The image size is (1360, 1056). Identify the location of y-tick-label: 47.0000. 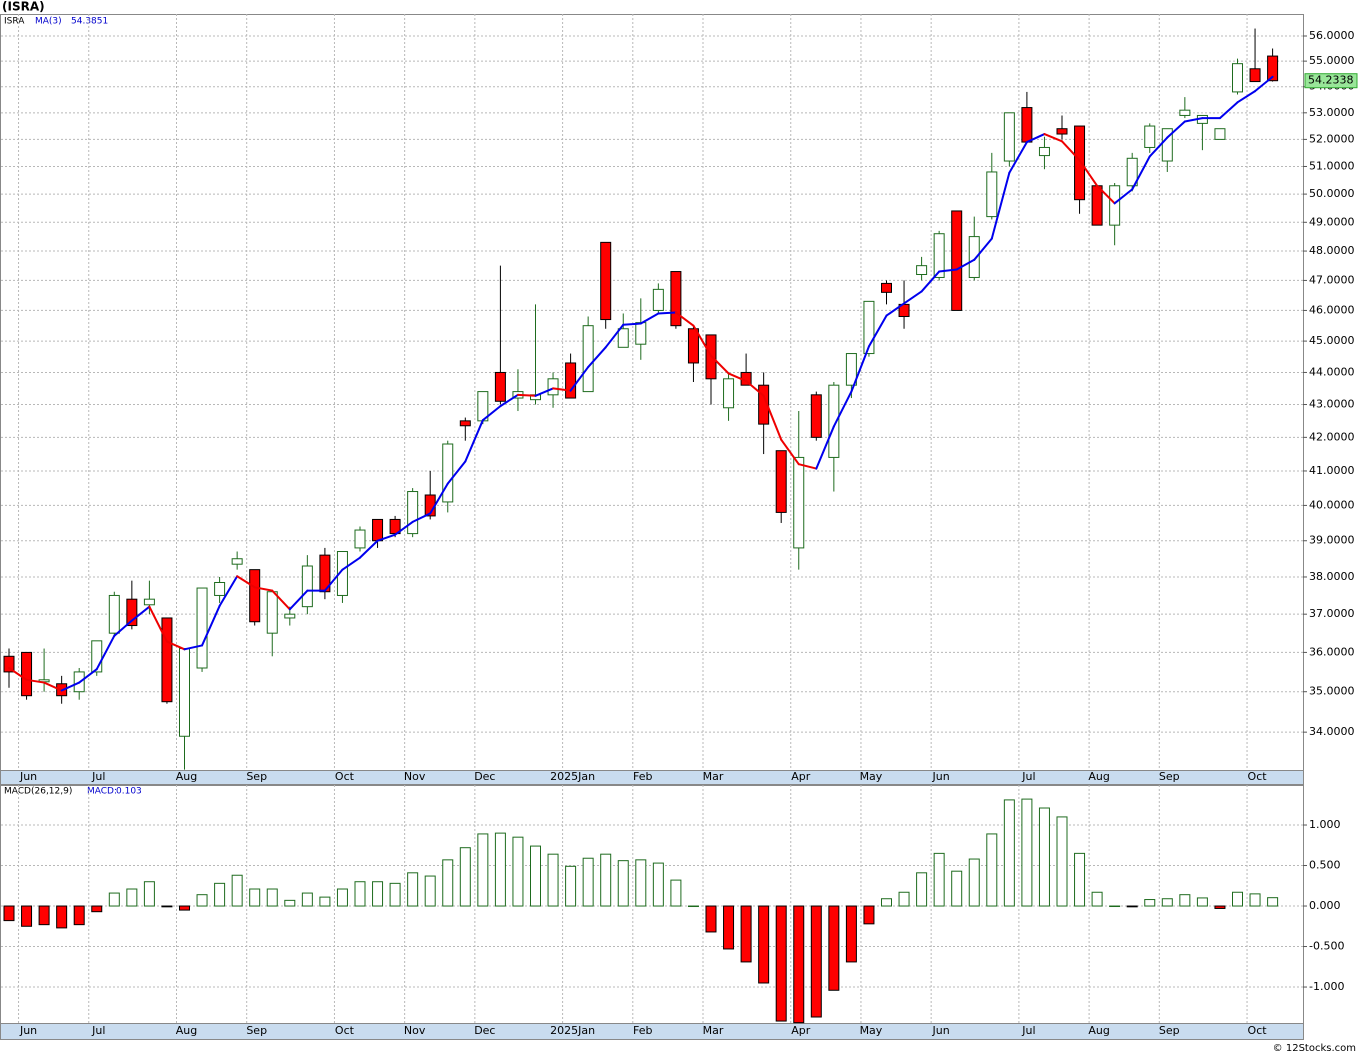
(1332, 279).